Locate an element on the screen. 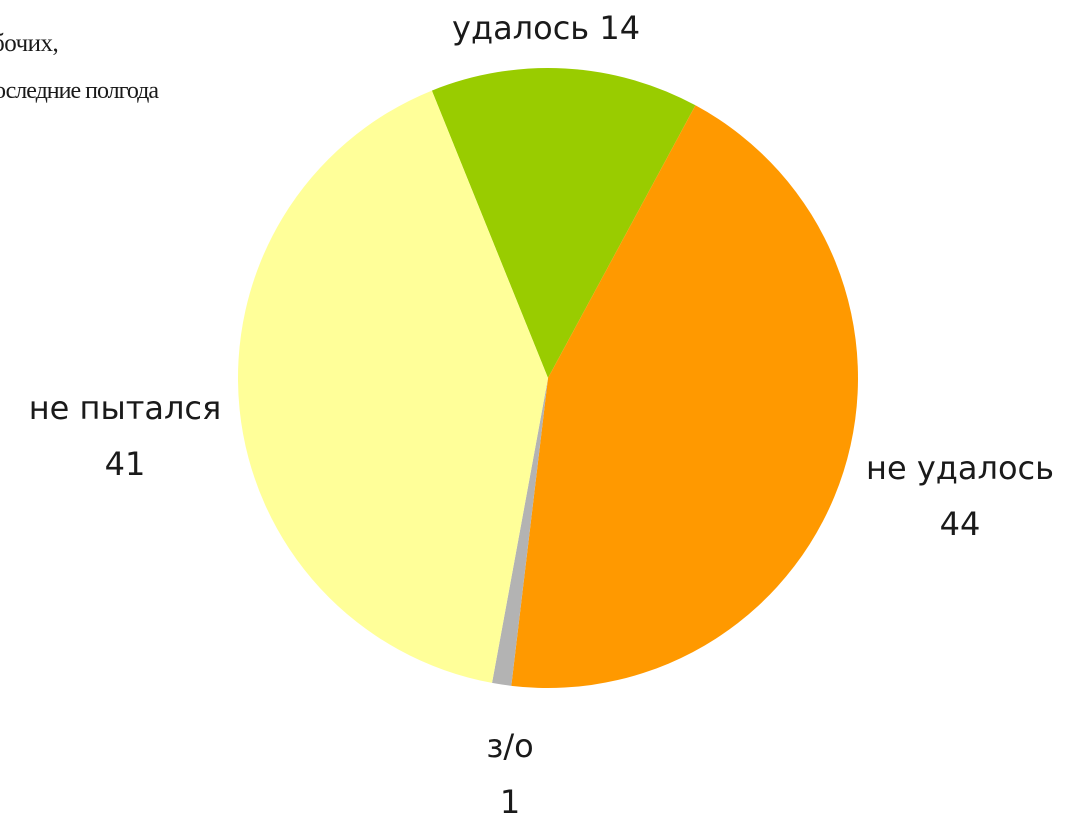 This screenshot has width=1074, height=819. slice-label-ne-pytalsya-value: 41 is located at coordinates (125, 464).